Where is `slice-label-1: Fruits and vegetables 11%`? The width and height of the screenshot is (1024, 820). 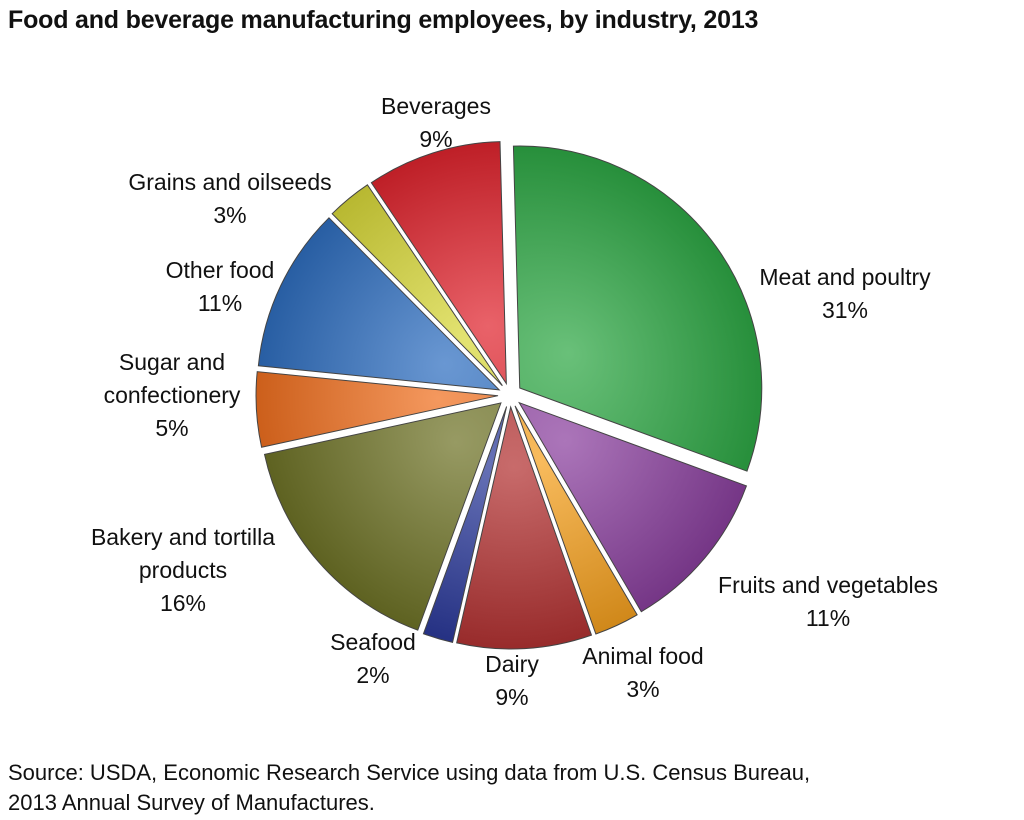
slice-label-1: Fruits and vegetables 11% is located at coordinates (828, 601).